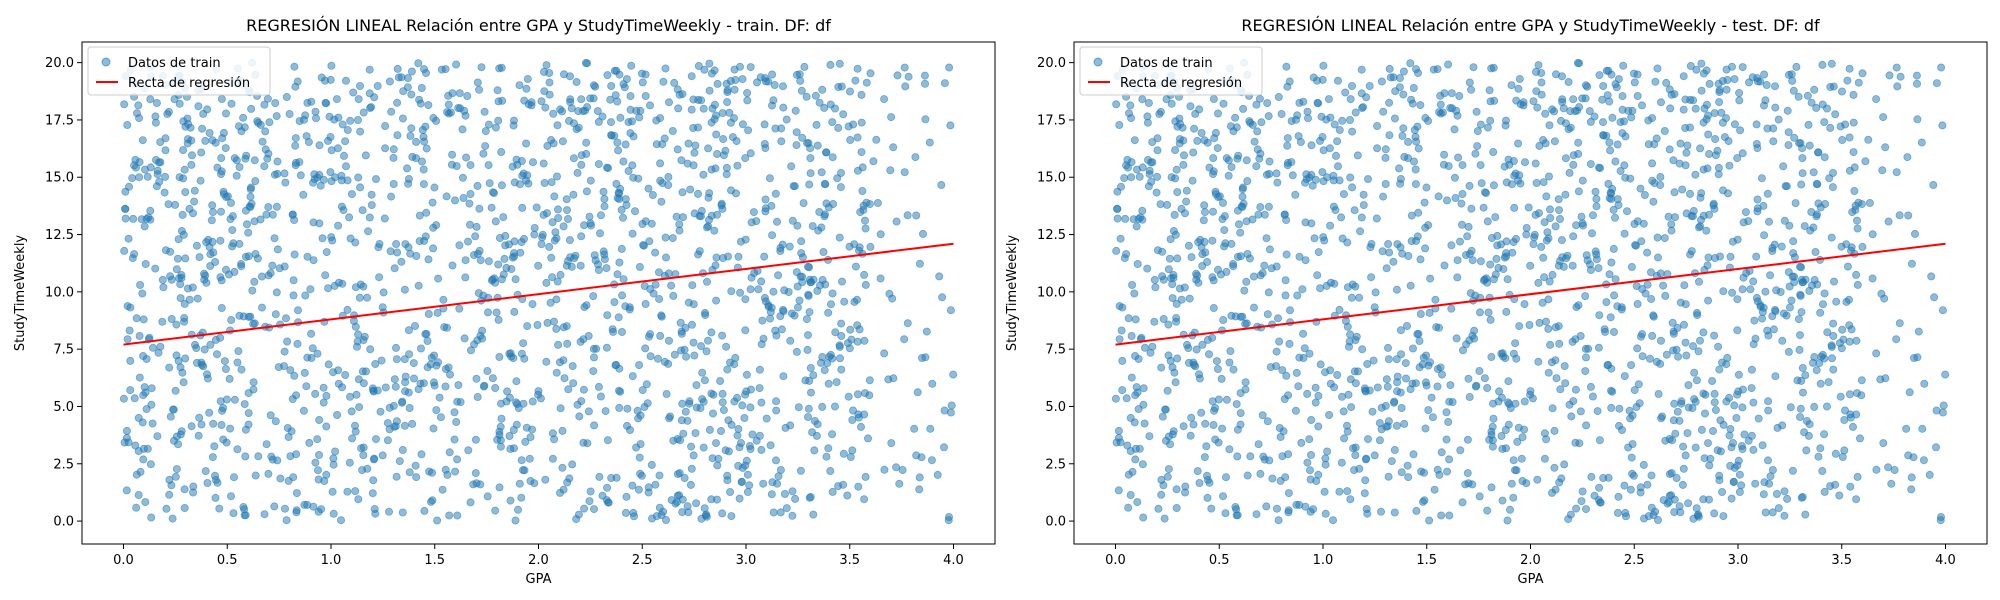 This screenshot has width=2000, height=600. Describe the element at coordinates (20, 293) in the screenshot. I see `y-axis-label: StudyTimeWeekly` at that location.